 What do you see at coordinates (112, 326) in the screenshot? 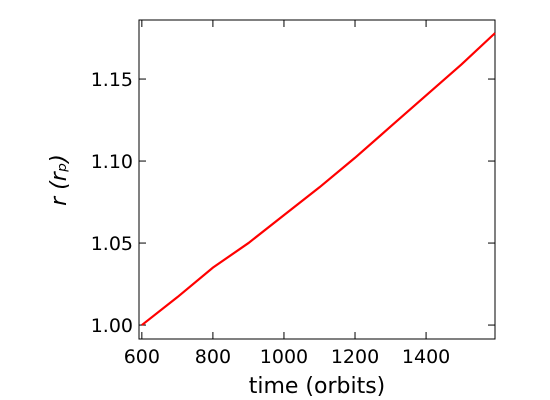
I see `y-tick-label: 1.00` at bounding box center [112, 326].